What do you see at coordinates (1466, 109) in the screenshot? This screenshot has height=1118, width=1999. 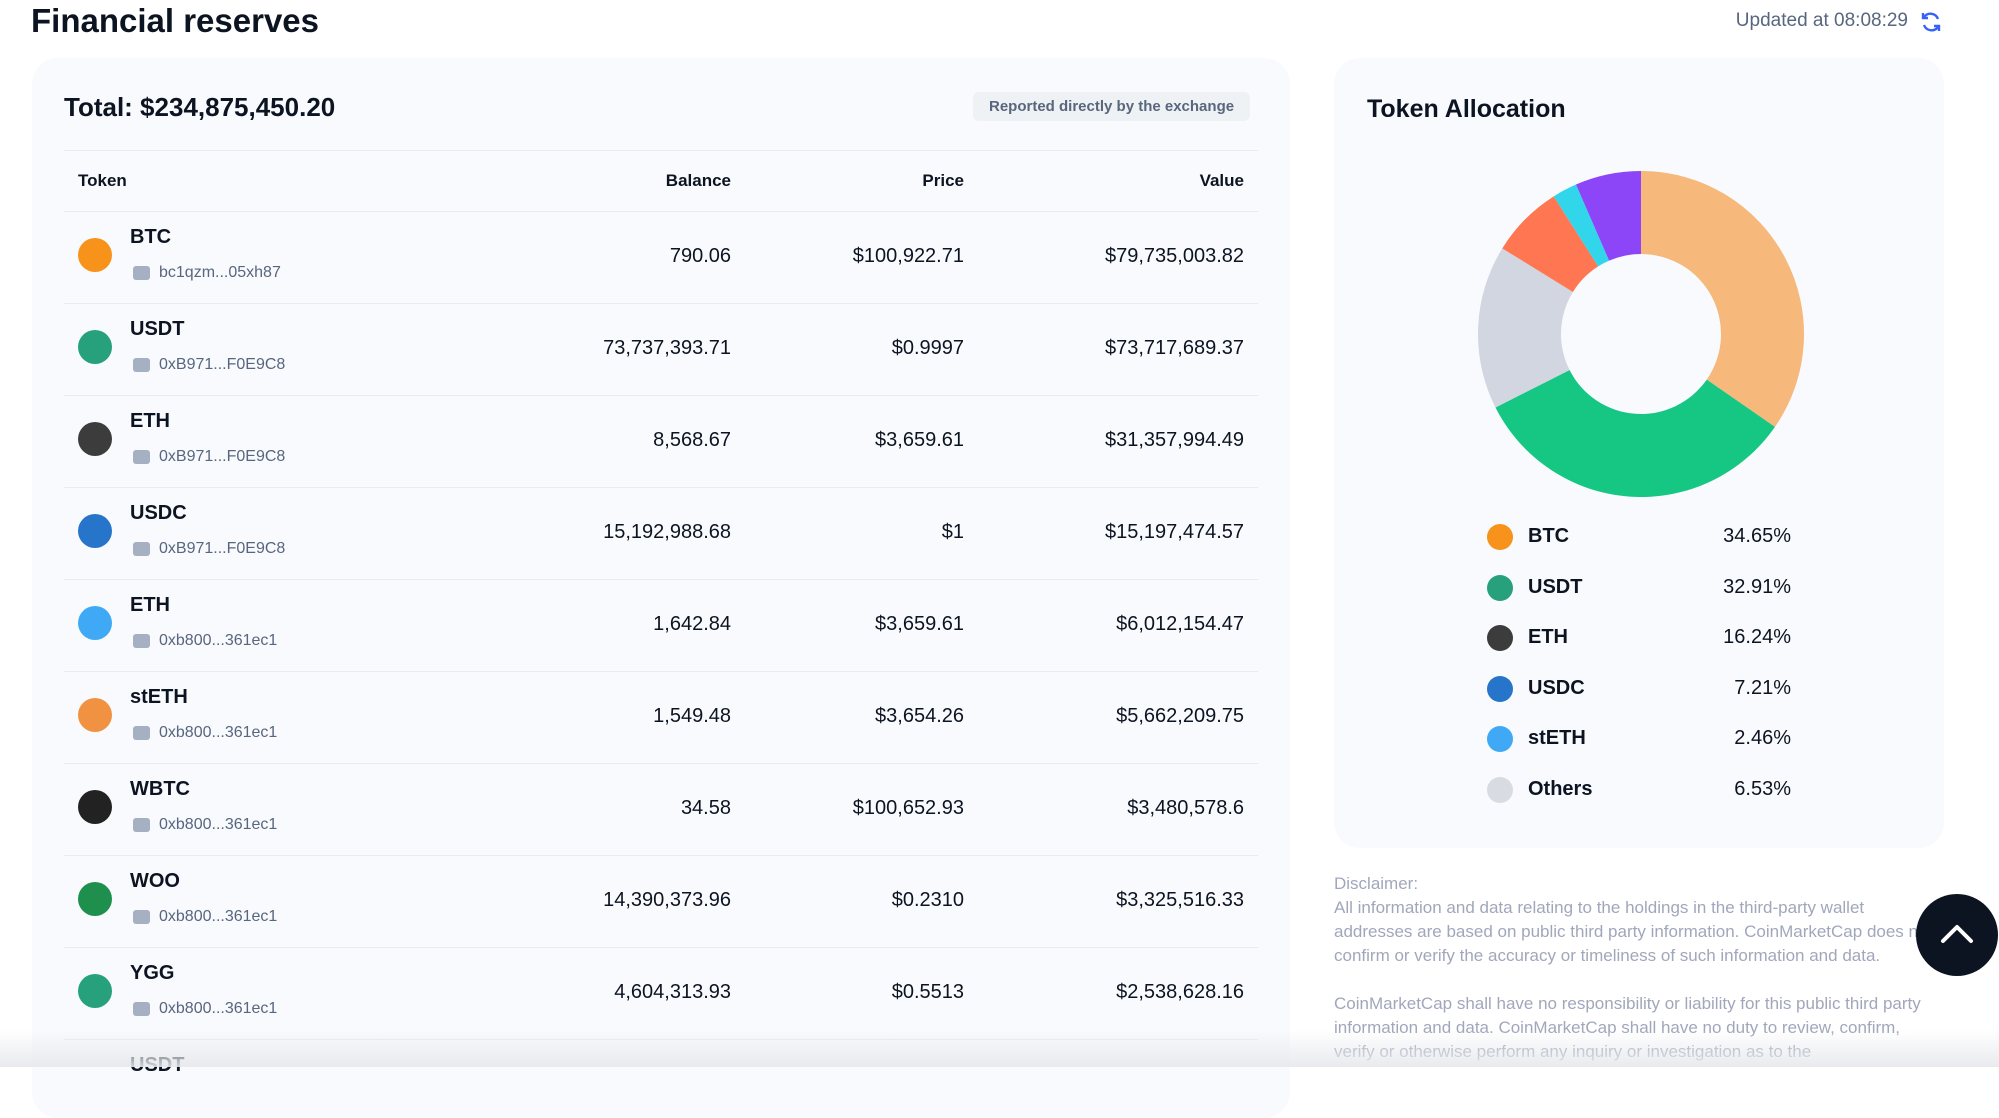 I see `allocation-title: Token Allocation` at bounding box center [1466, 109].